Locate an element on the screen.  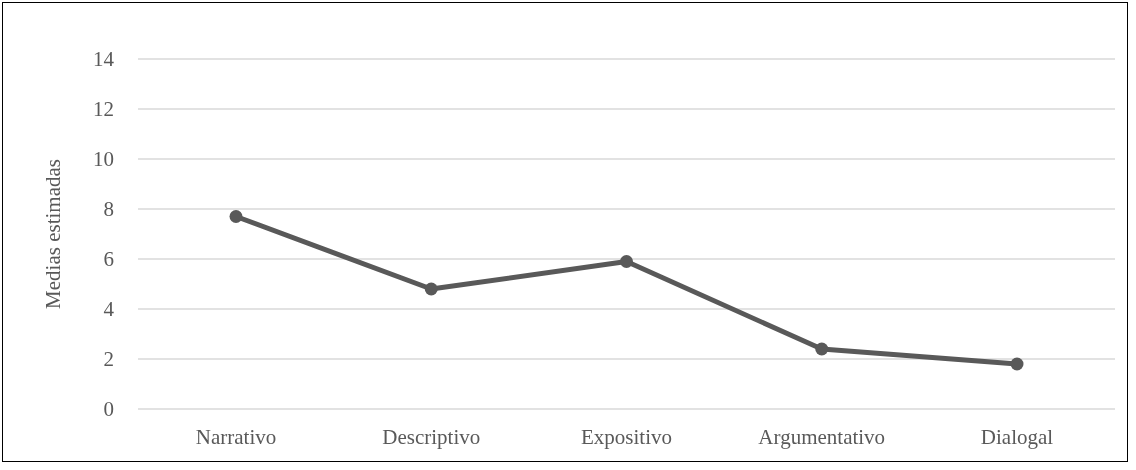
y-axis-title: Medias estimadas is located at coordinates (53, 234).